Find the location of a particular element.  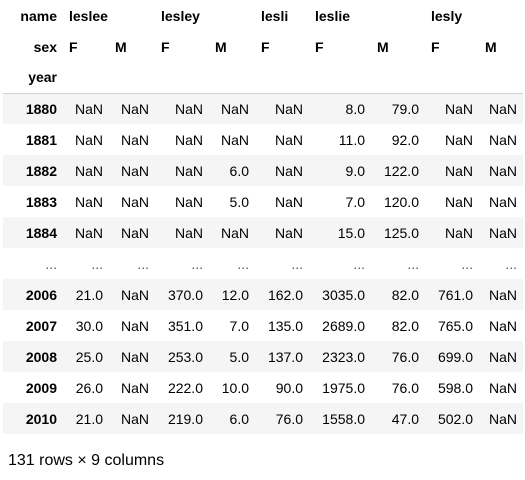

table-cell: 351.0 is located at coordinates (185, 325).